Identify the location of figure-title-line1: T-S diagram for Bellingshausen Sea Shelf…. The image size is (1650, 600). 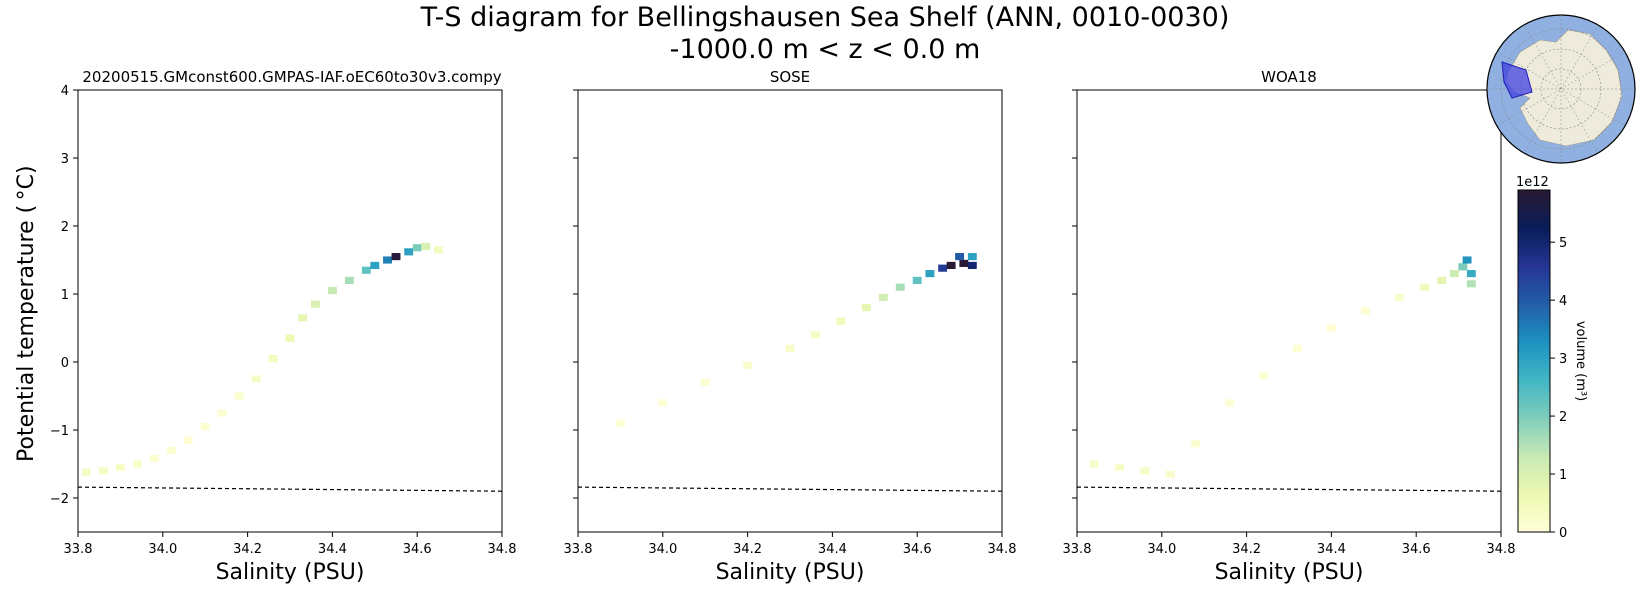
(825, 17).